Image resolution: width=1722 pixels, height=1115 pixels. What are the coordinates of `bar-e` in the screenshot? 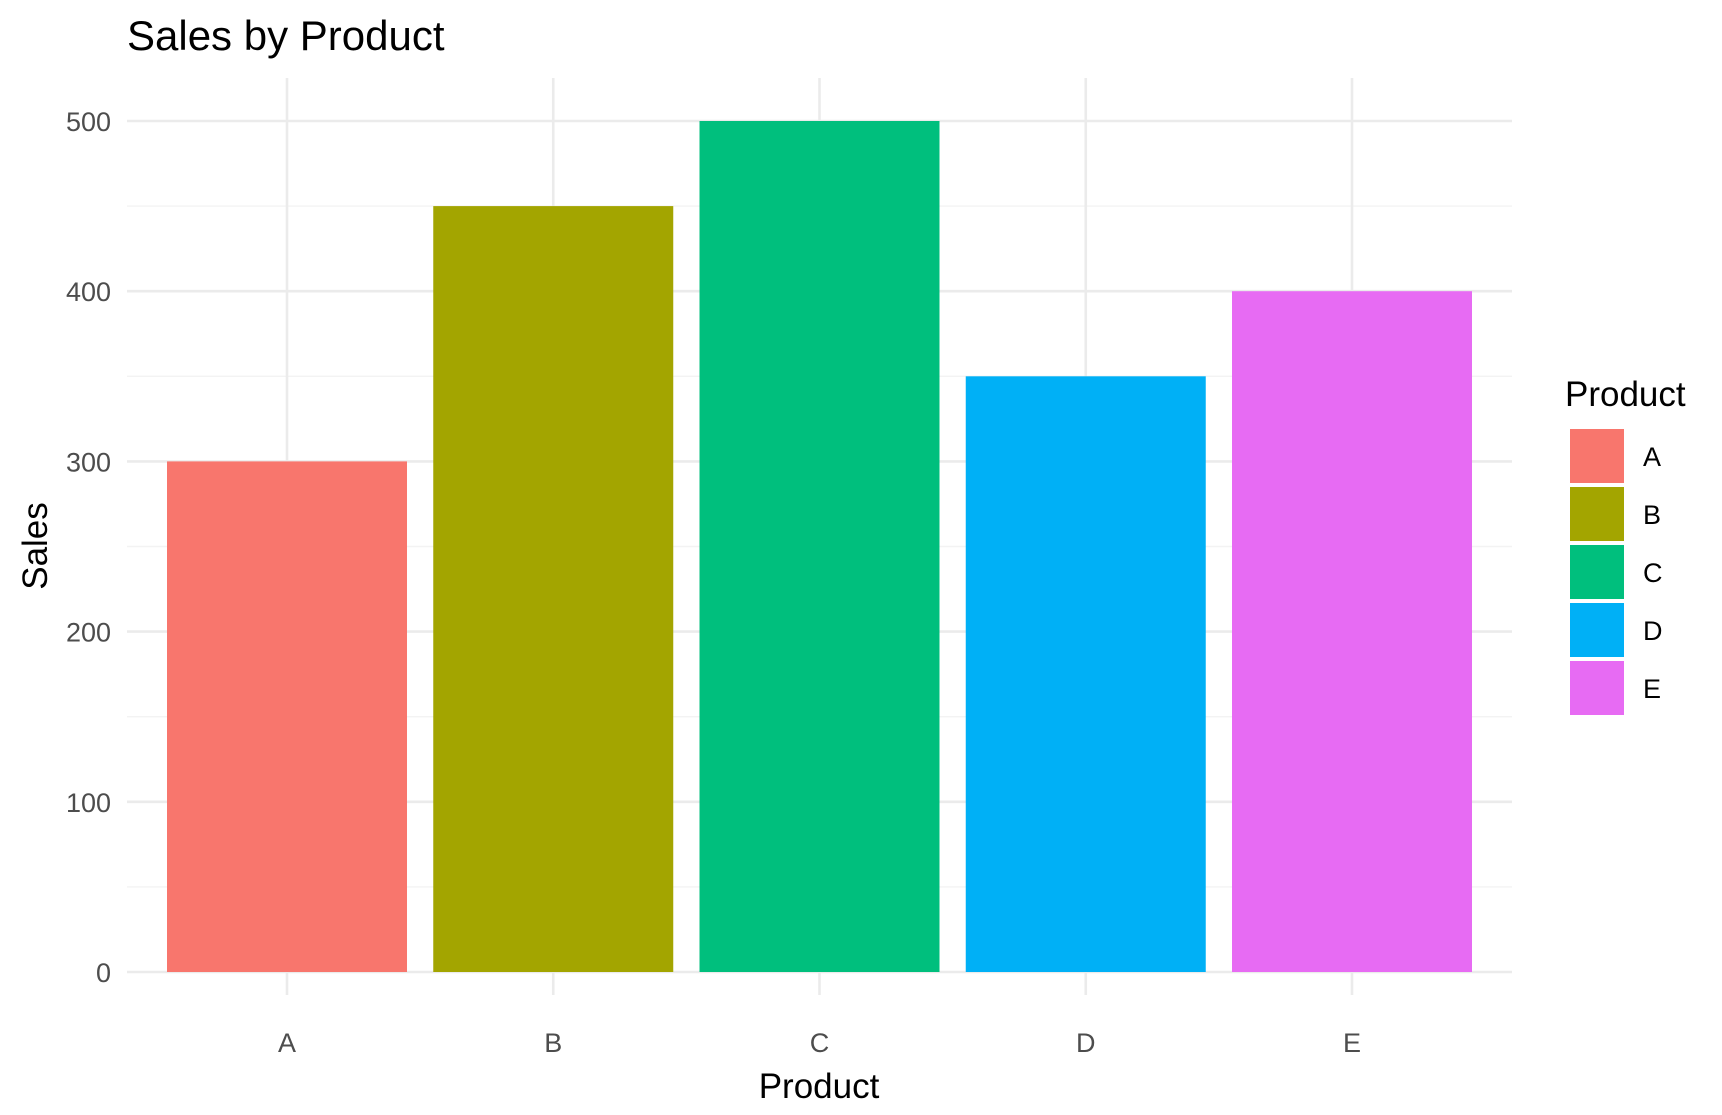 It's located at (1352, 631).